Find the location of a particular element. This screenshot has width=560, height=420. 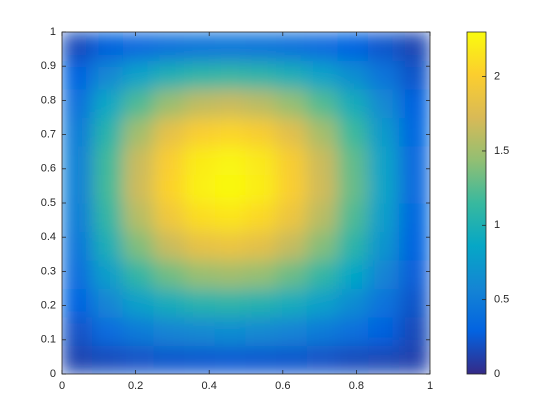

x-tick-label: 0.8 is located at coordinates (356, 386).